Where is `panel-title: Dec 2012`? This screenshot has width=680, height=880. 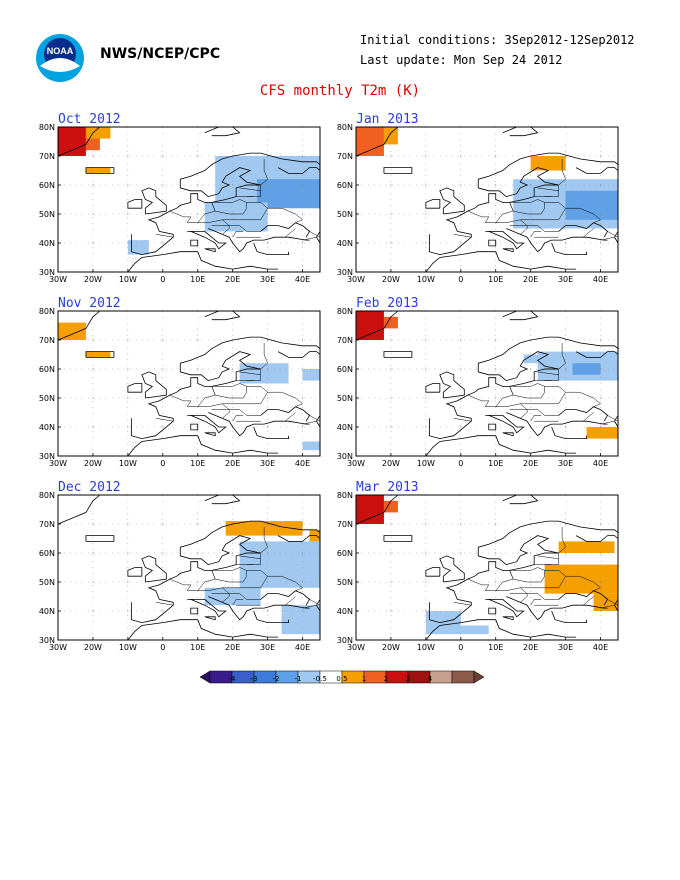 panel-title: Dec 2012 is located at coordinates (89, 487).